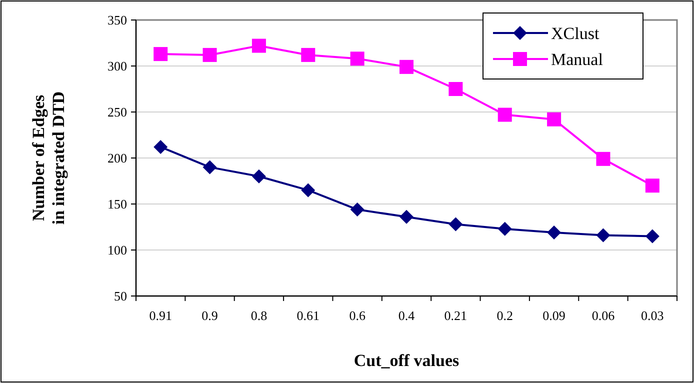 Image resolution: width=694 pixels, height=383 pixels. I want to click on x-tick-label: 0.09, so click(554, 315).